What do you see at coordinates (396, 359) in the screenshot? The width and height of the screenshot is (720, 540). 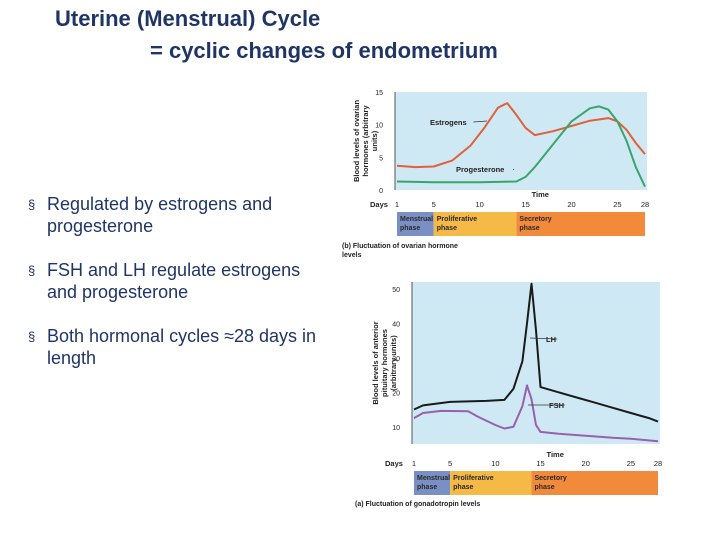 I see `y-tick-label: 30` at bounding box center [396, 359].